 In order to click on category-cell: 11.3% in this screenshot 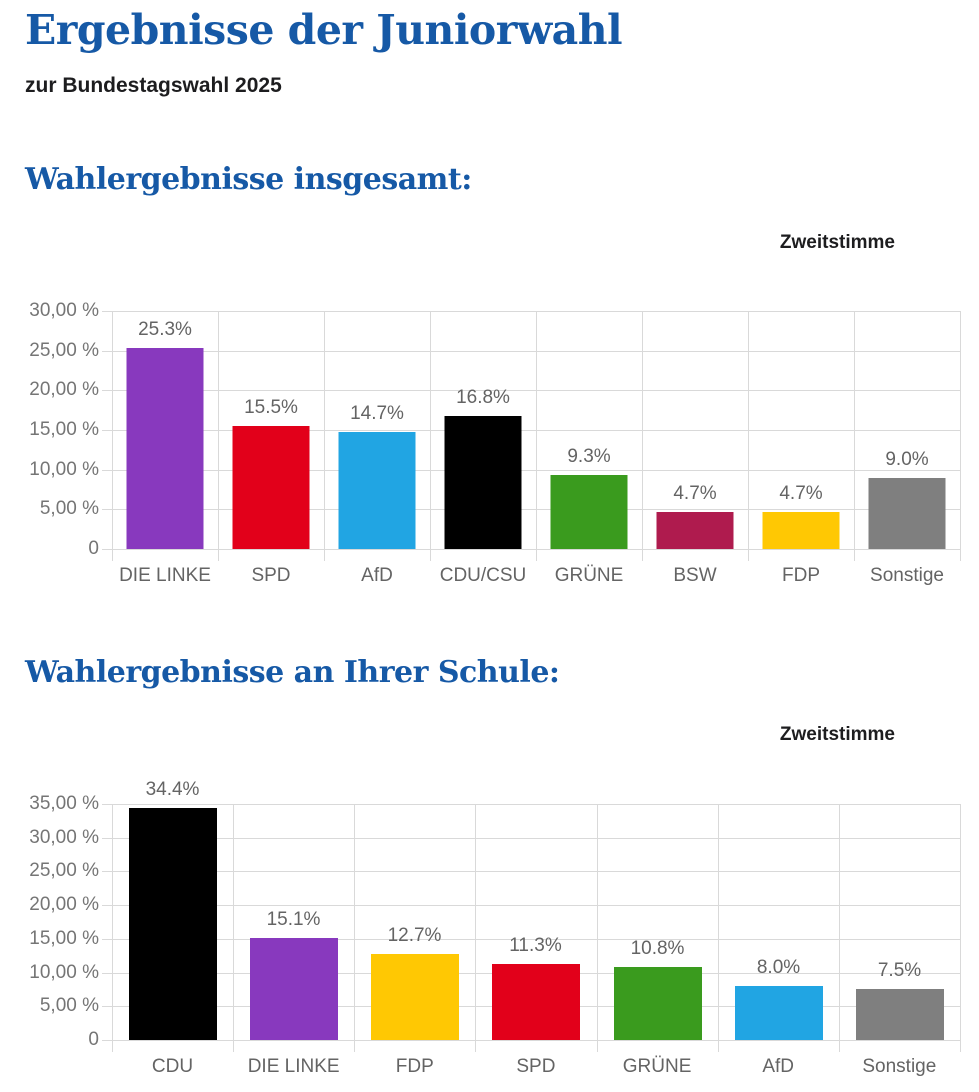, I will do `click(535, 922)`.